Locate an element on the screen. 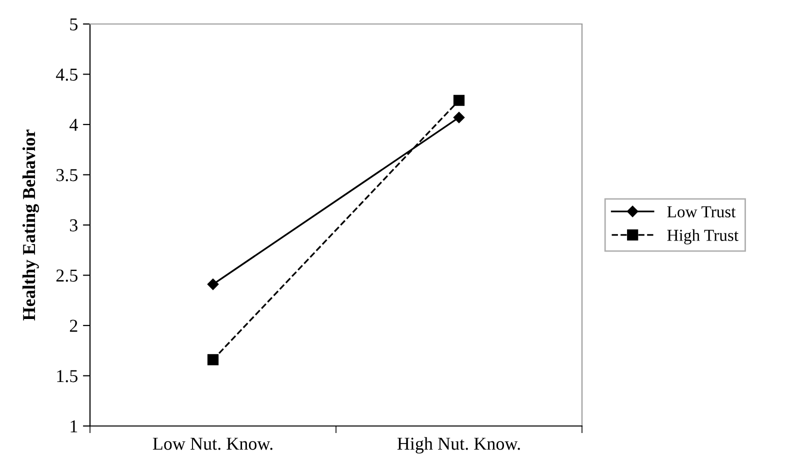 Image resolution: width=798 pixels, height=461 pixels. y-tick-label: 3 is located at coordinates (74, 225).